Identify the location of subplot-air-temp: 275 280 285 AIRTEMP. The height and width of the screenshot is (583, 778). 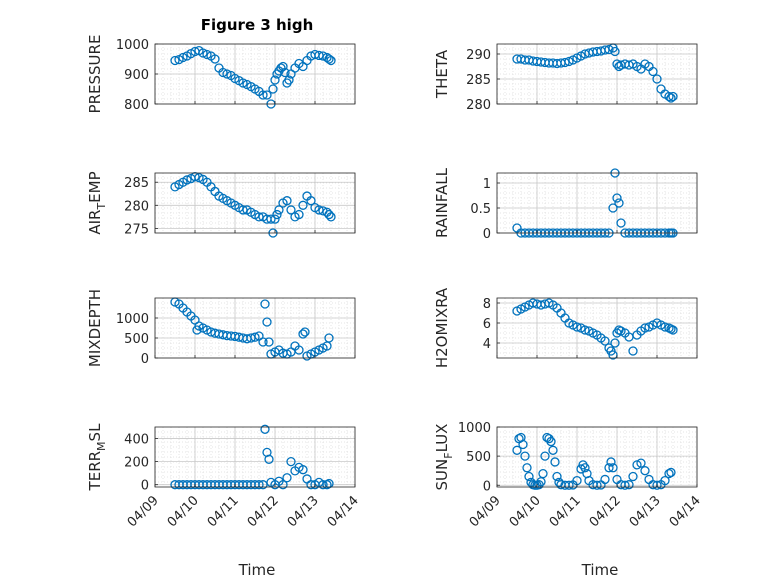
(221, 204).